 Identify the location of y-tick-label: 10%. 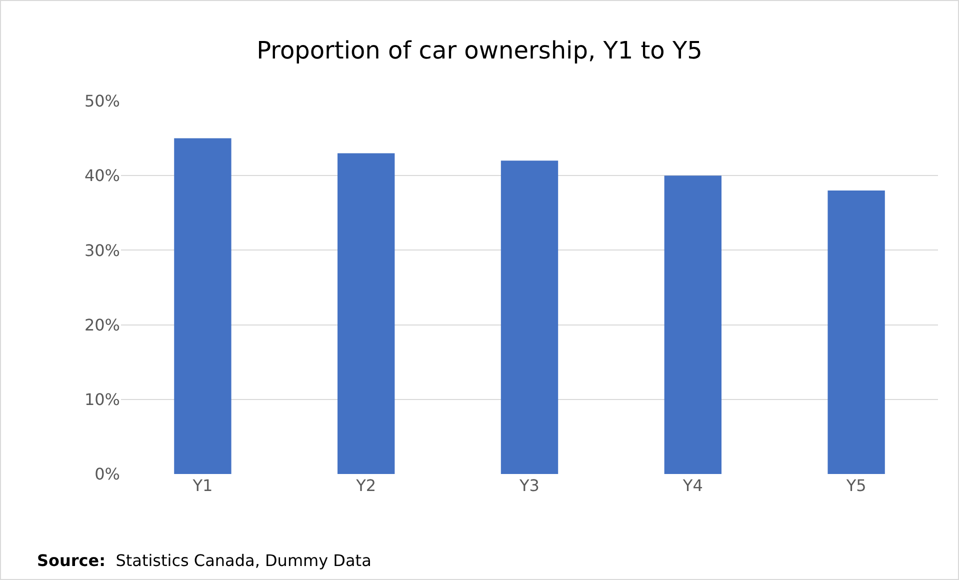
(102, 399).